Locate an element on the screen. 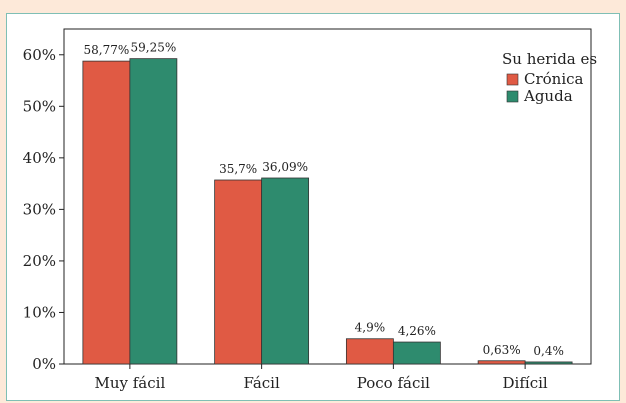  data-label: 35,7% is located at coordinates (238, 169).